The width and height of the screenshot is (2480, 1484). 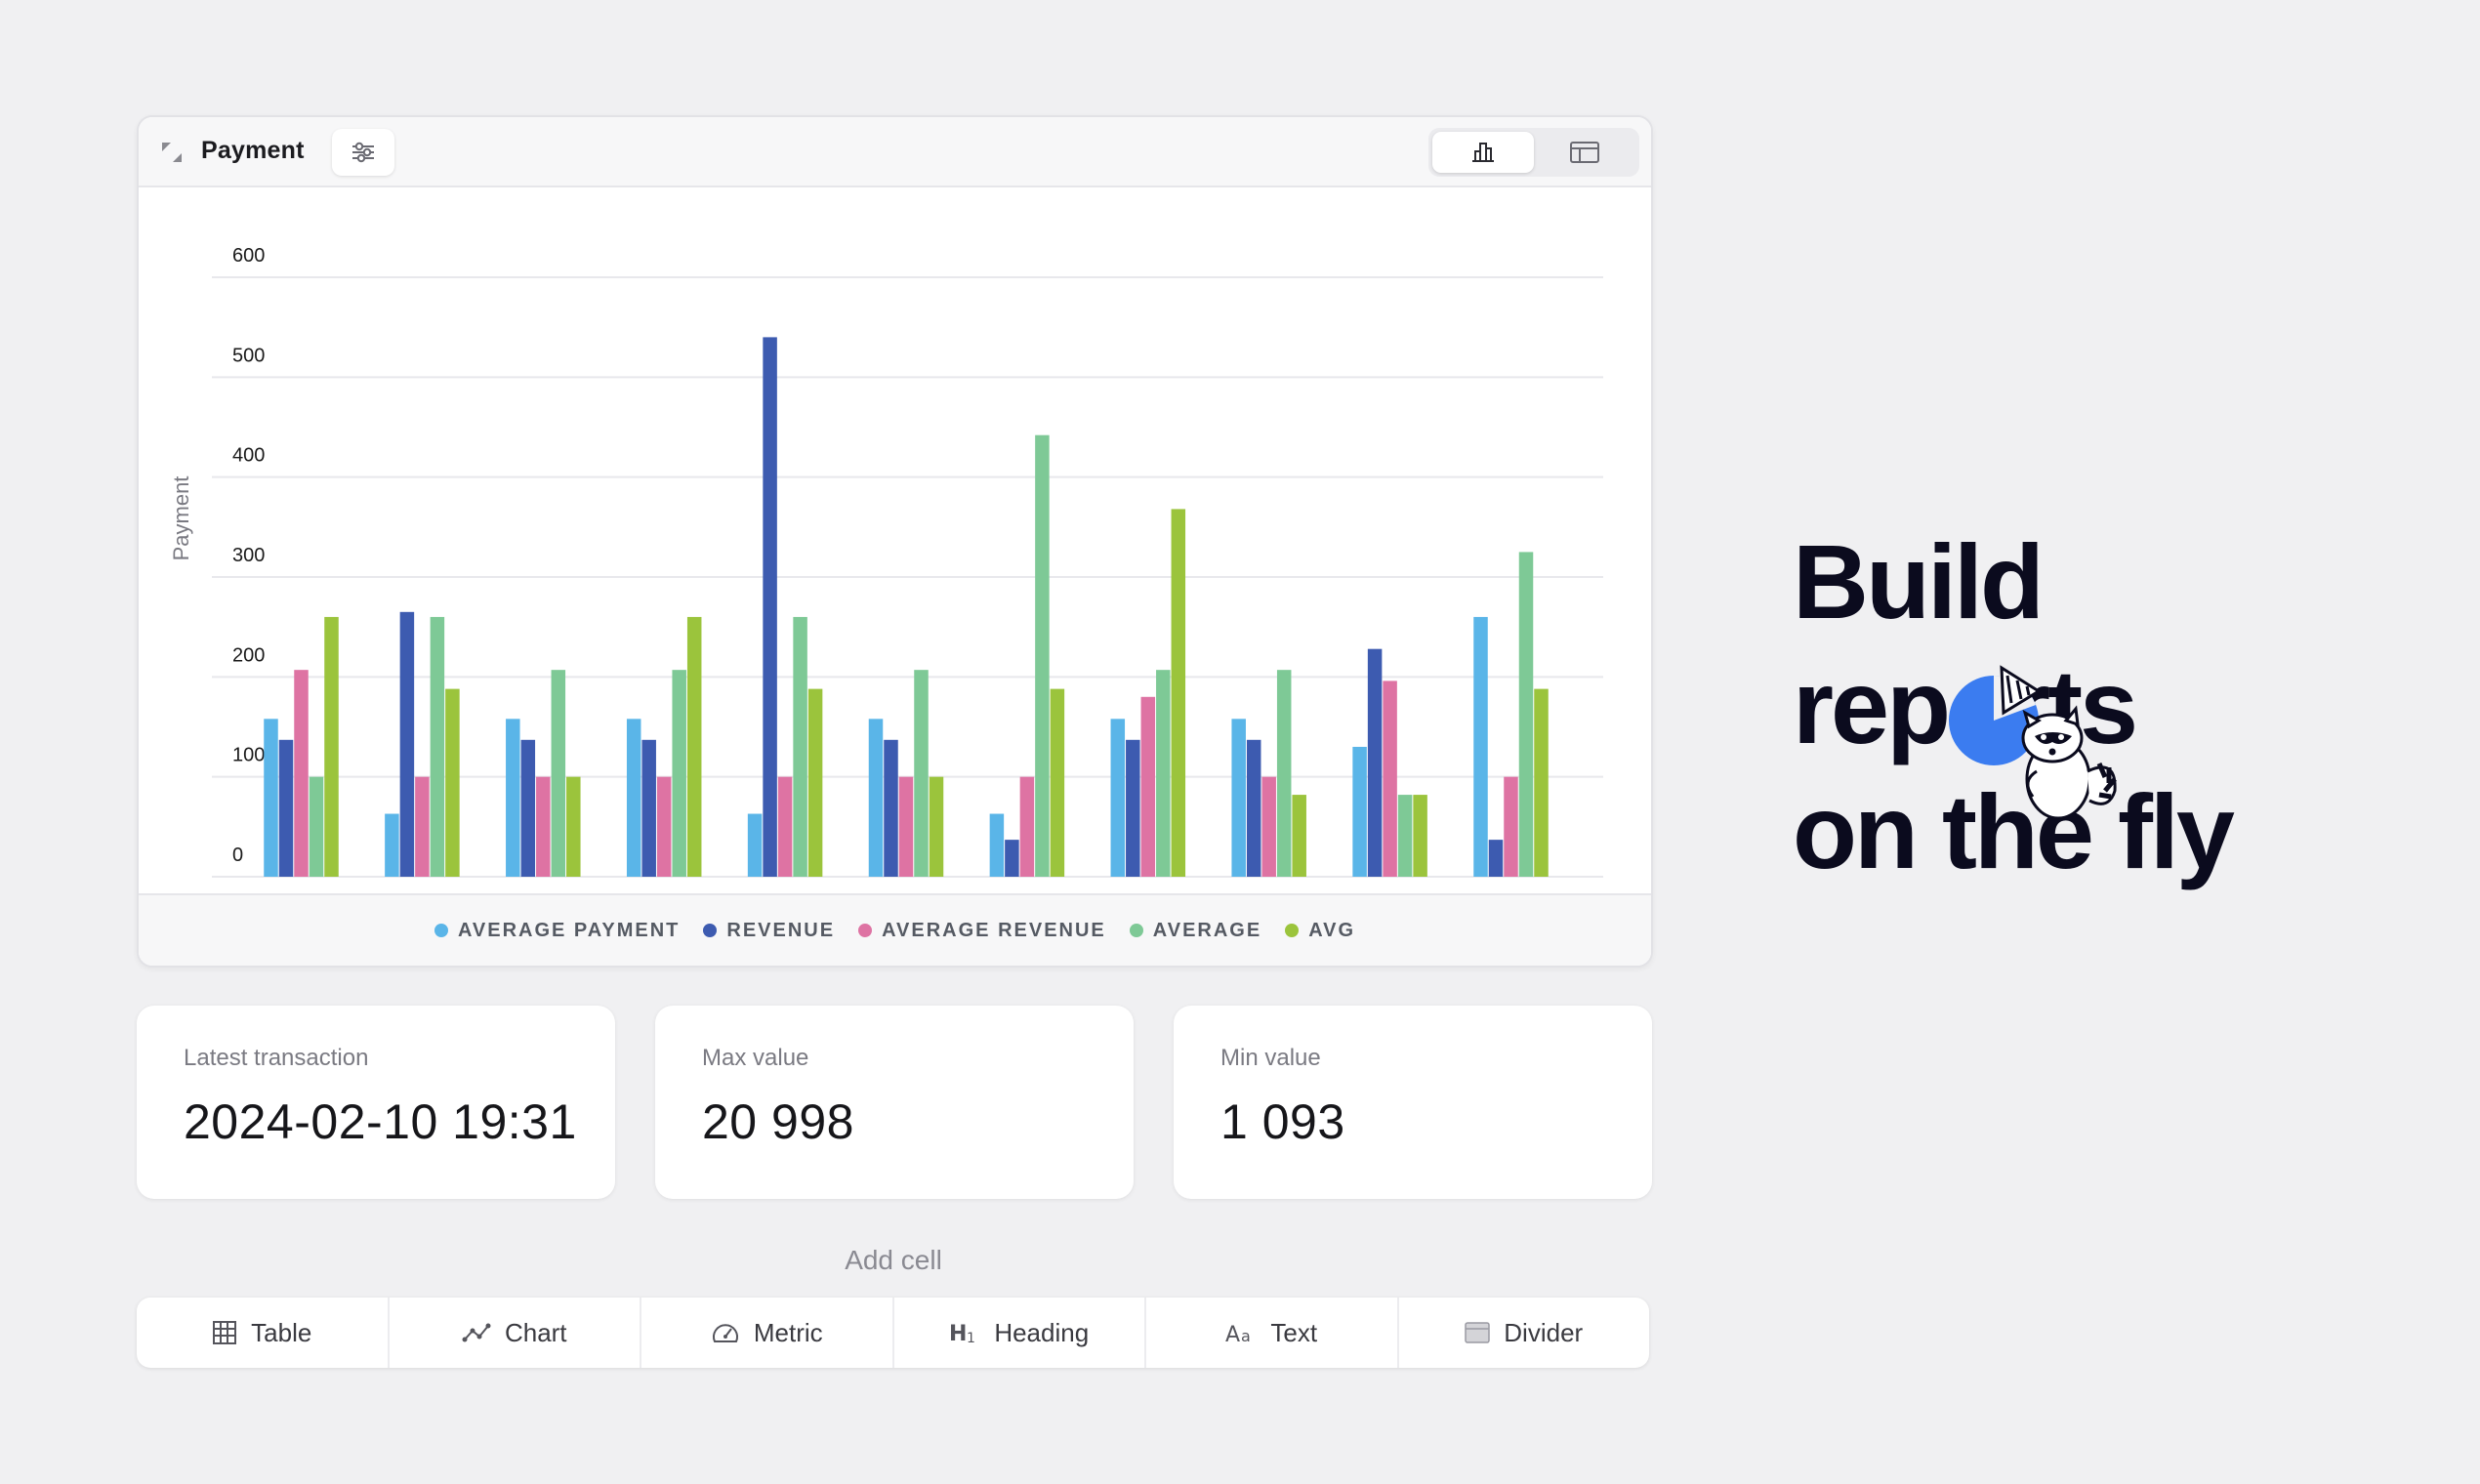 I want to click on y-tick-label: 500, so click(x=248, y=356).